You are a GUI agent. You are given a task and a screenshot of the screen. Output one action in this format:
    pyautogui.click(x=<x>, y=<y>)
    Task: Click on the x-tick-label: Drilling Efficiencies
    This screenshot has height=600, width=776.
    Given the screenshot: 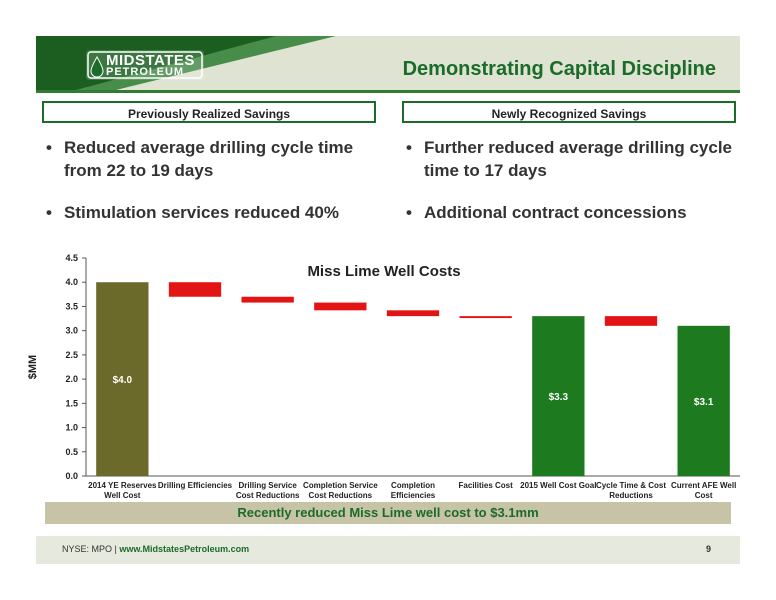 What is the action you would take?
    pyautogui.click(x=195, y=485)
    